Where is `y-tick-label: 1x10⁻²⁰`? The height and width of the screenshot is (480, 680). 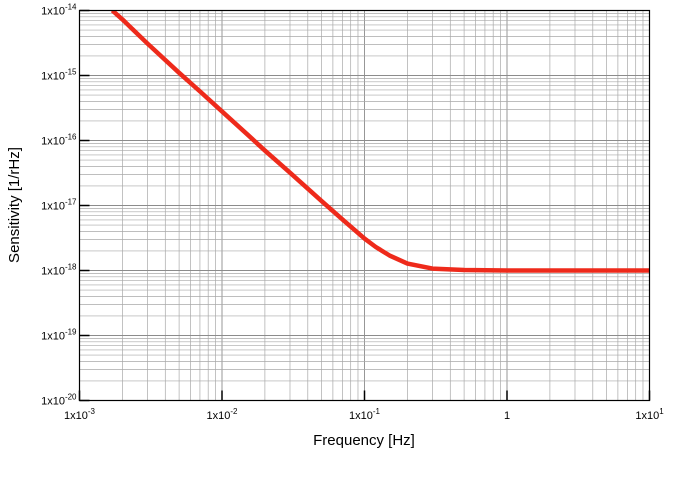
y-tick-label: 1x10⁻²⁰ is located at coordinates (59, 400).